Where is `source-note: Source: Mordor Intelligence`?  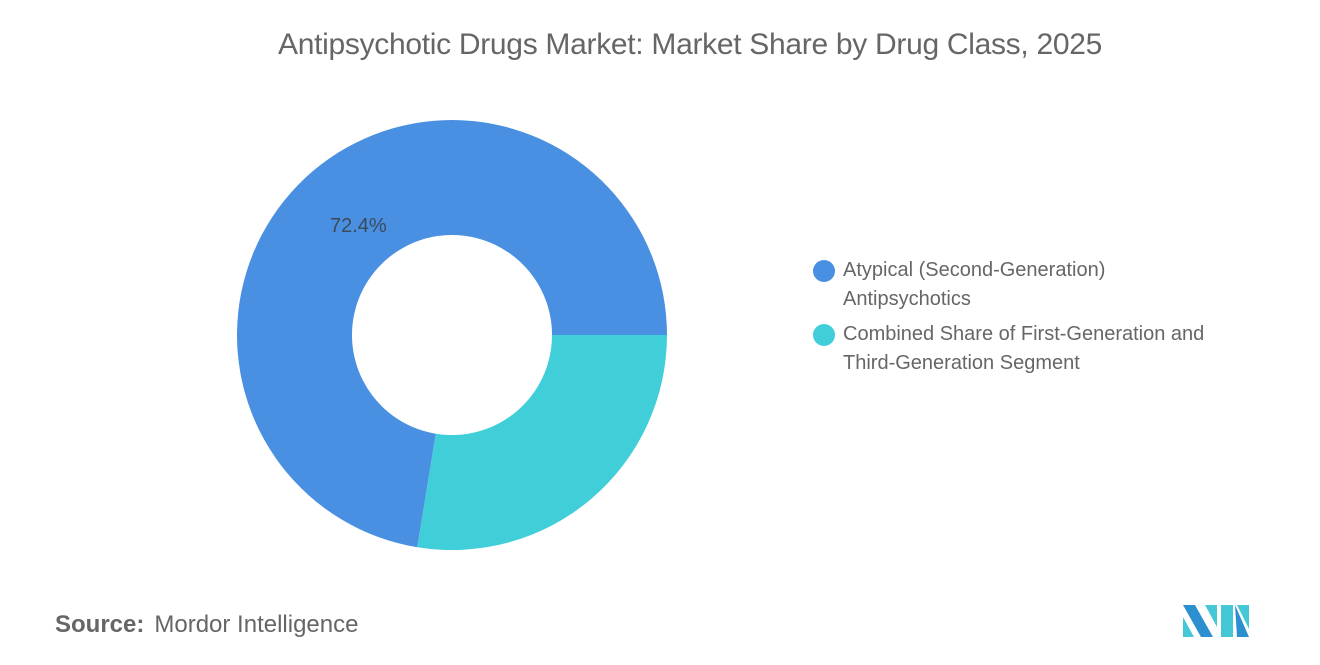
source-note: Source: Mordor Intelligence is located at coordinates (206, 625).